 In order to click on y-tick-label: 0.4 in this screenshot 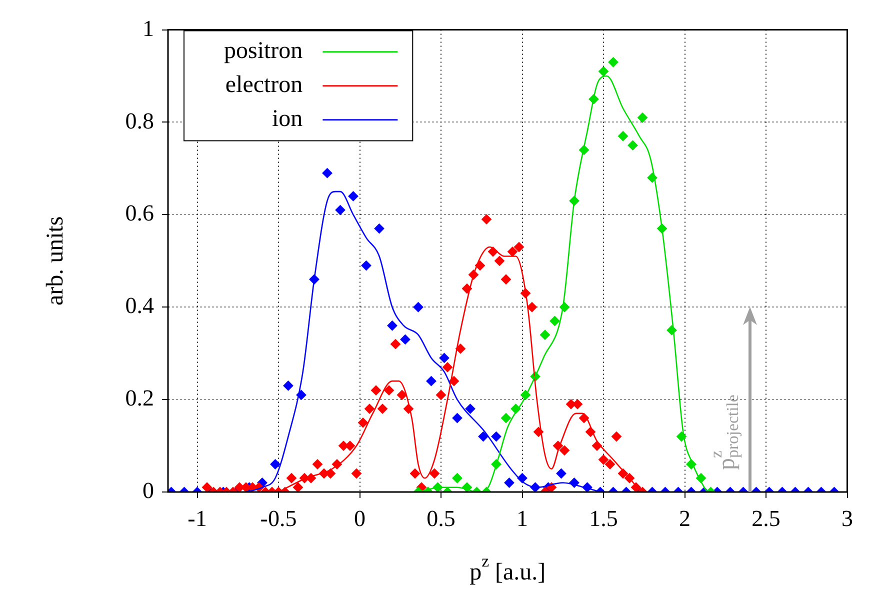, I will do `click(139, 305)`.